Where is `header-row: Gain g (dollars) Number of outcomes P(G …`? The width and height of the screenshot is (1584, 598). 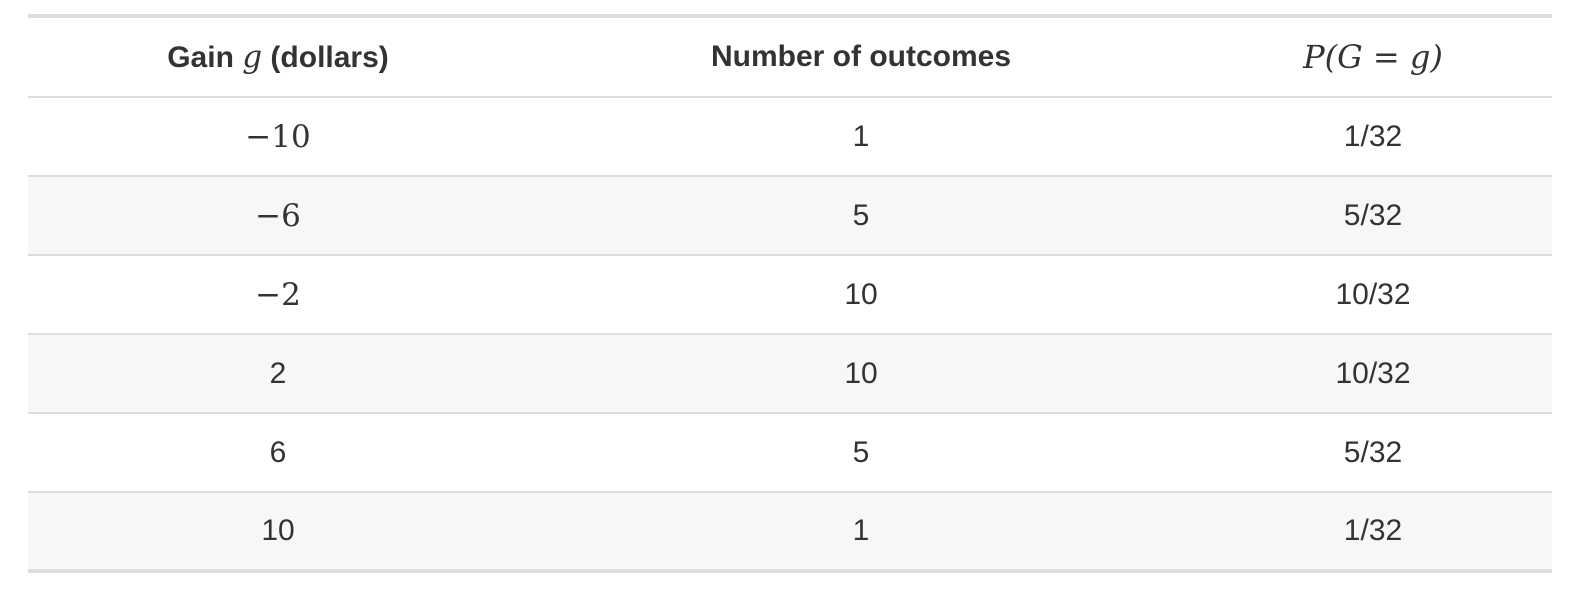
header-row: Gain g (dollars) Number of outcomes P(G … is located at coordinates (790, 56).